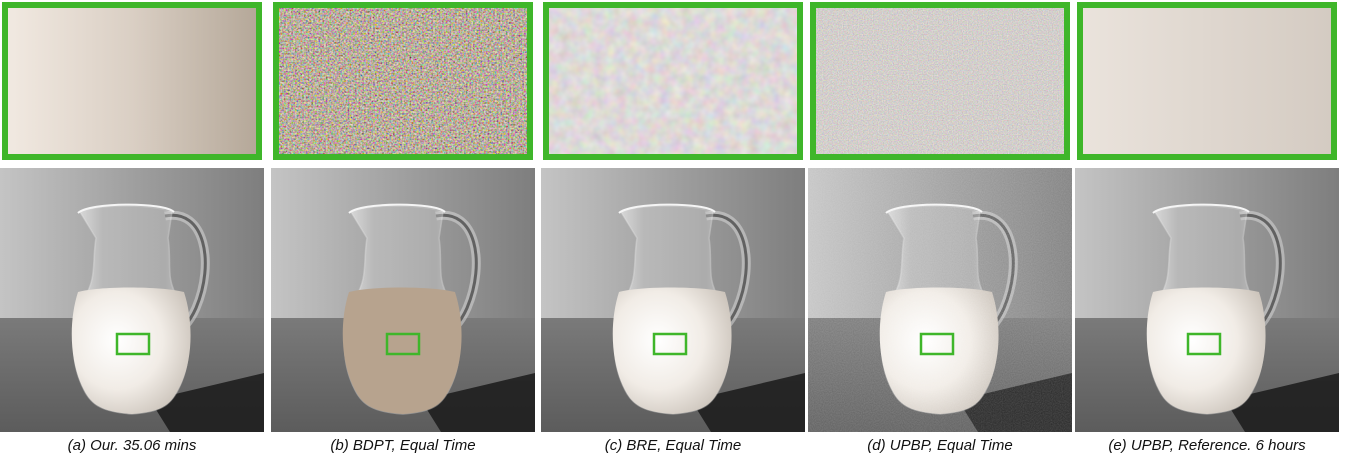  Describe the element at coordinates (940, 445) in the screenshot. I see `caption: (d) UPBP, Equal Time` at that location.